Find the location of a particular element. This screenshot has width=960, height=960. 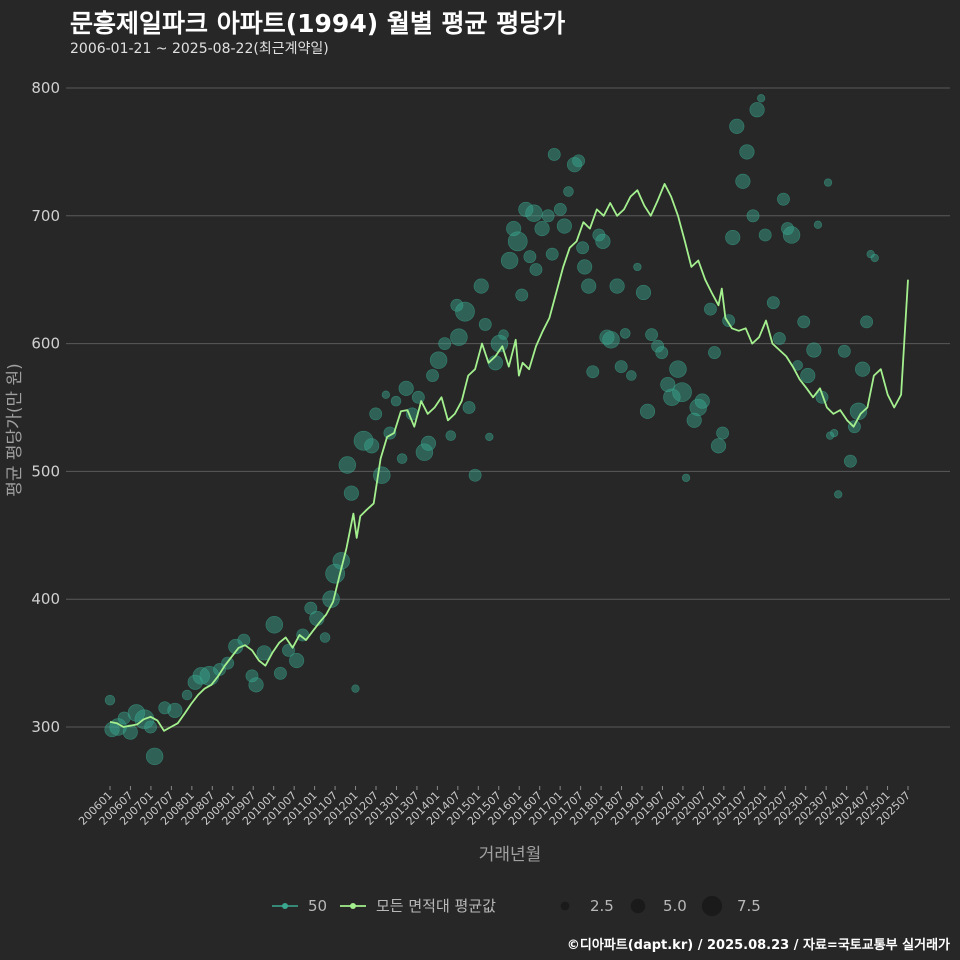

legend-swatch-point is located at coordinates (285, 906).